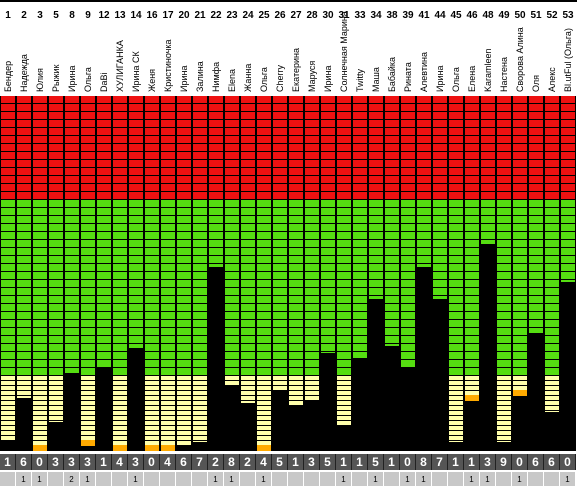 The image size is (577, 488). Describe the element at coordinates (392, 243) in the screenshot. I see `participant-column: 38 Бабайка 1` at that location.